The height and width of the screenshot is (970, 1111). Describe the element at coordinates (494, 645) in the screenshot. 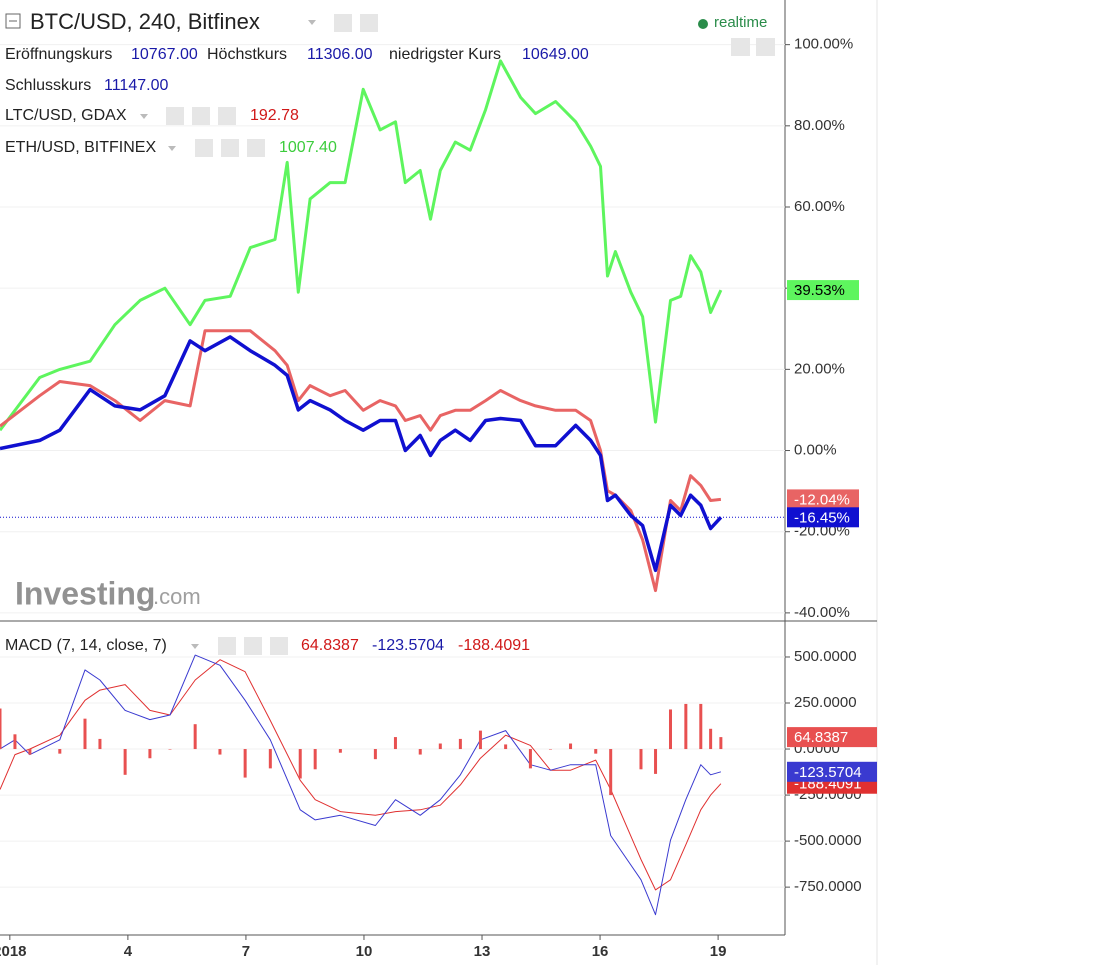

I see `macd-value: -188.4091` at that location.